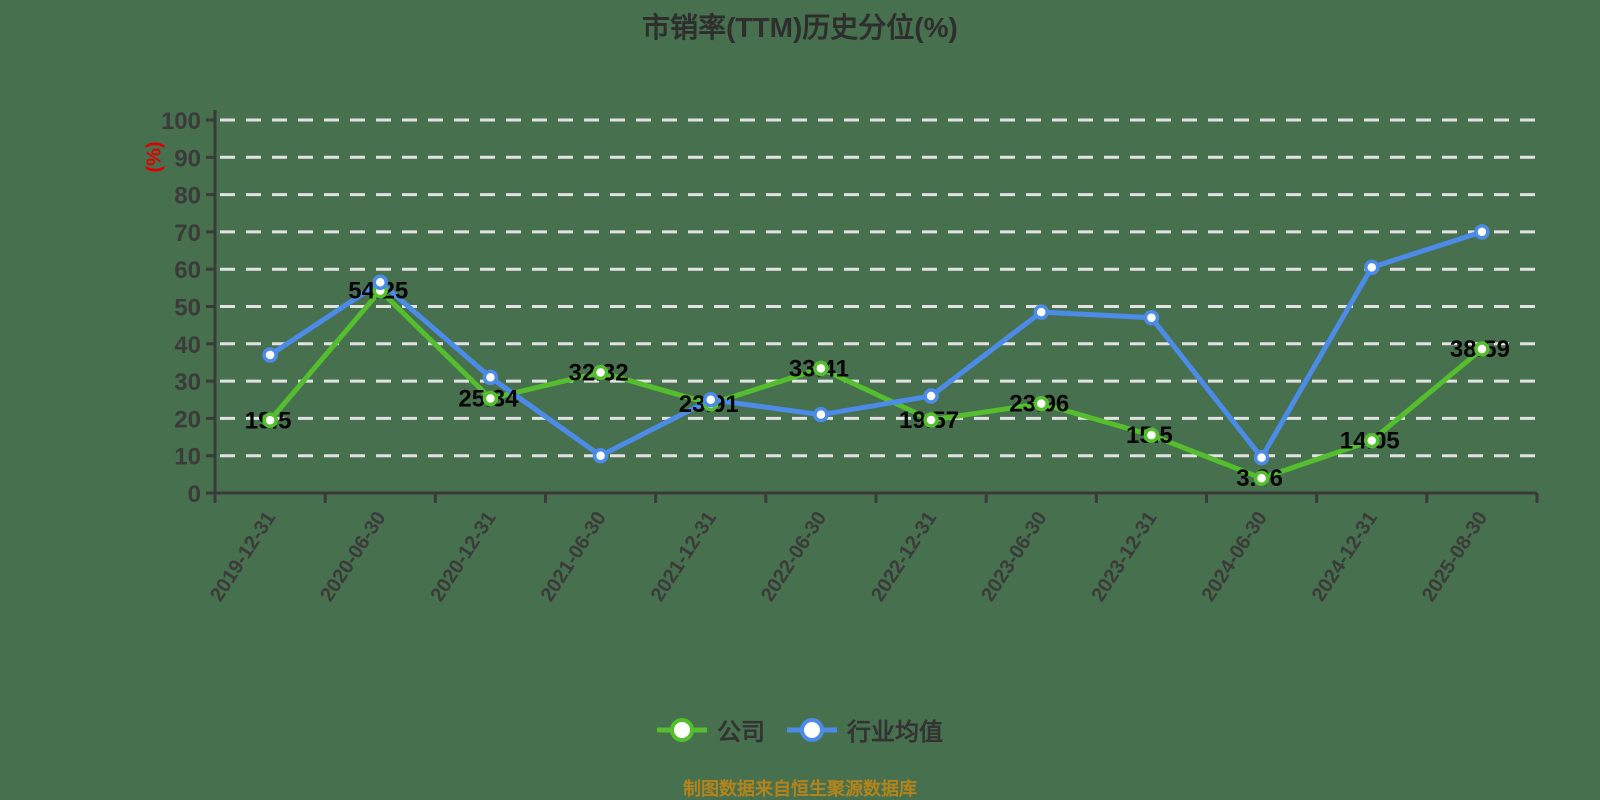 This screenshot has height=800, width=1600. Describe the element at coordinates (711, 729) in the screenshot. I see `legend-item-company: 公司` at that location.